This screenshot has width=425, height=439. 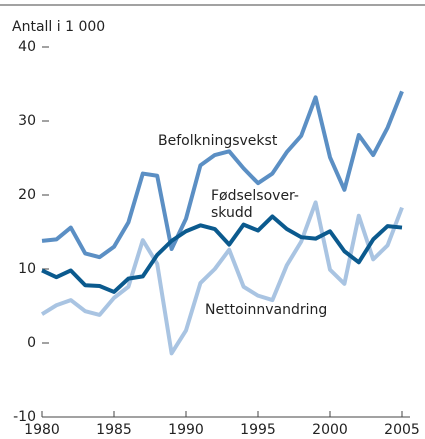 I want to click on y-tick-label: 10, so click(x=27, y=269).